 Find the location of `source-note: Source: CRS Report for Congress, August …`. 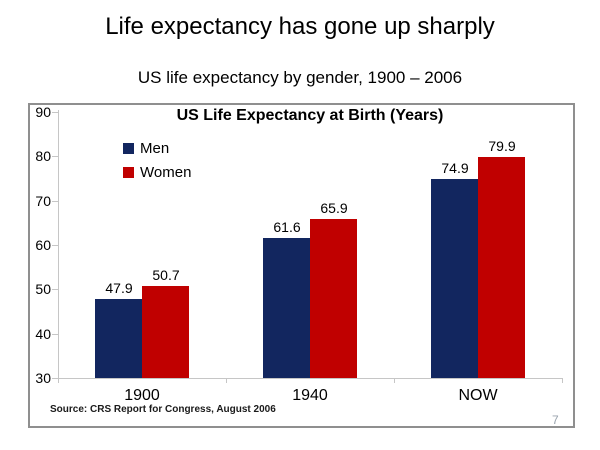

source-note: Source: CRS Report for Congress, August … is located at coordinates (163, 409).